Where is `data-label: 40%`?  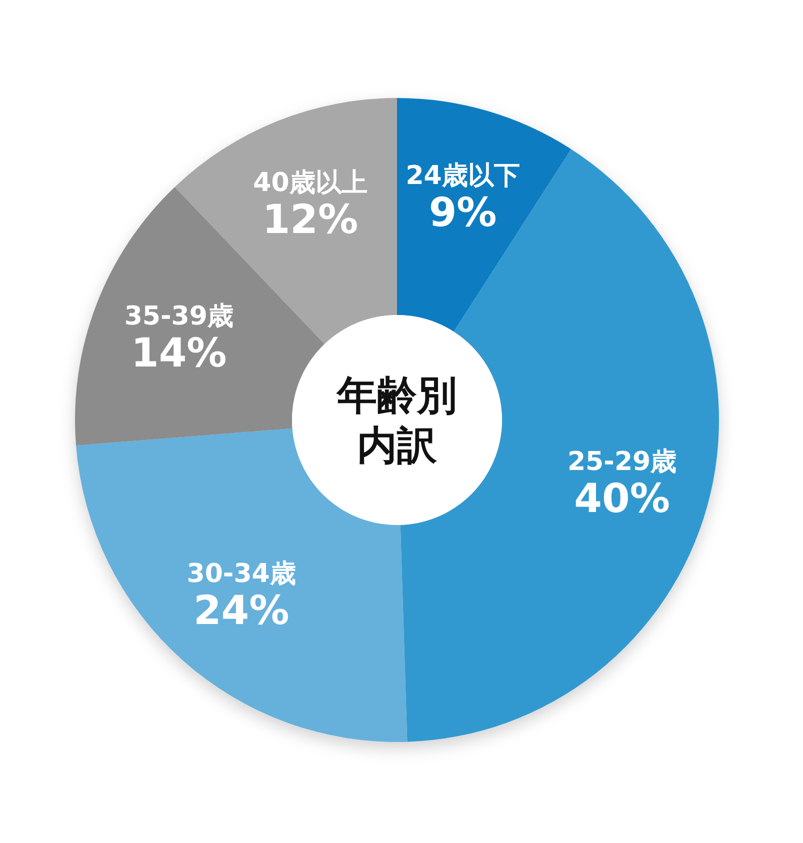 data-label: 40% is located at coordinates (622, 499).